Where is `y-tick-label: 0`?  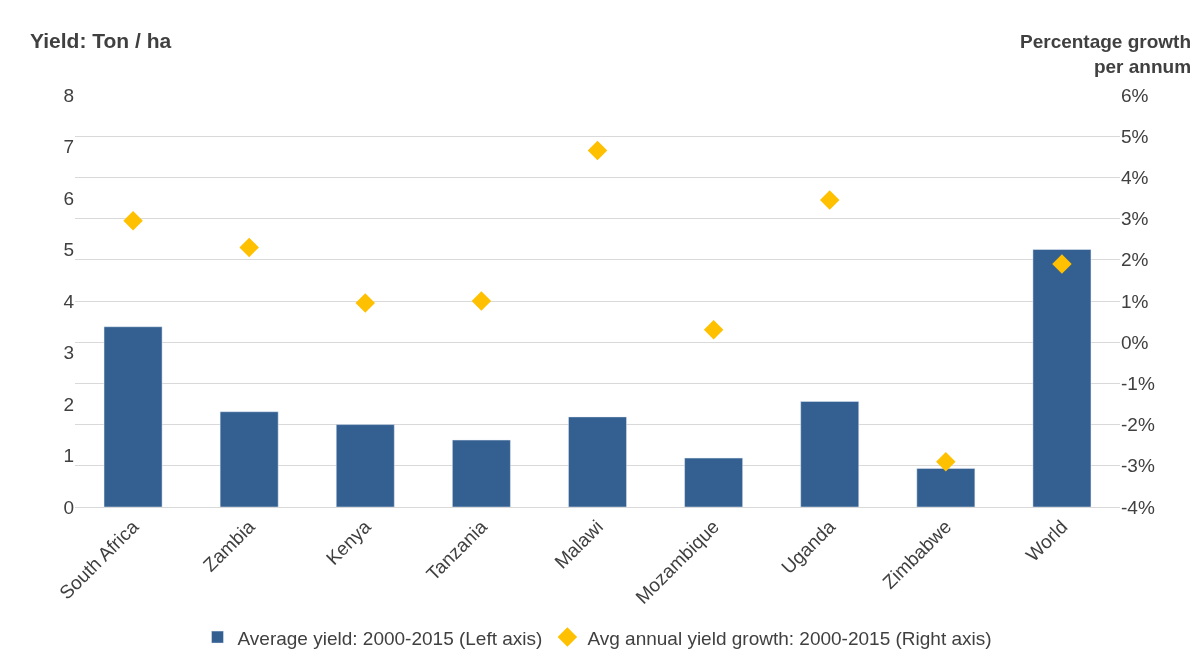 y-tick-label: 0 is located at coordinates (68, 507).